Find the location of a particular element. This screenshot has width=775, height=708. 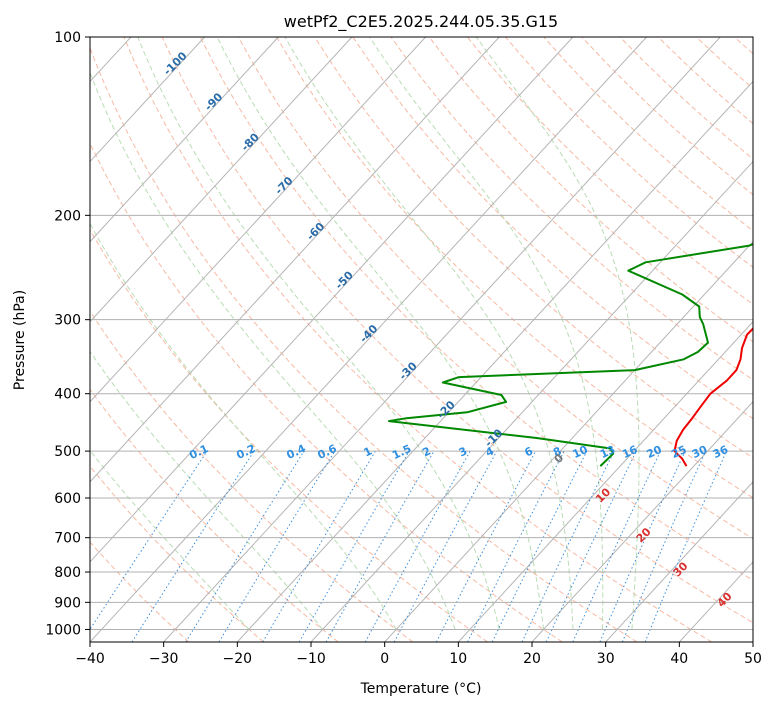

mixing-ratio-label: 30 is located at coordinates (700, 452).